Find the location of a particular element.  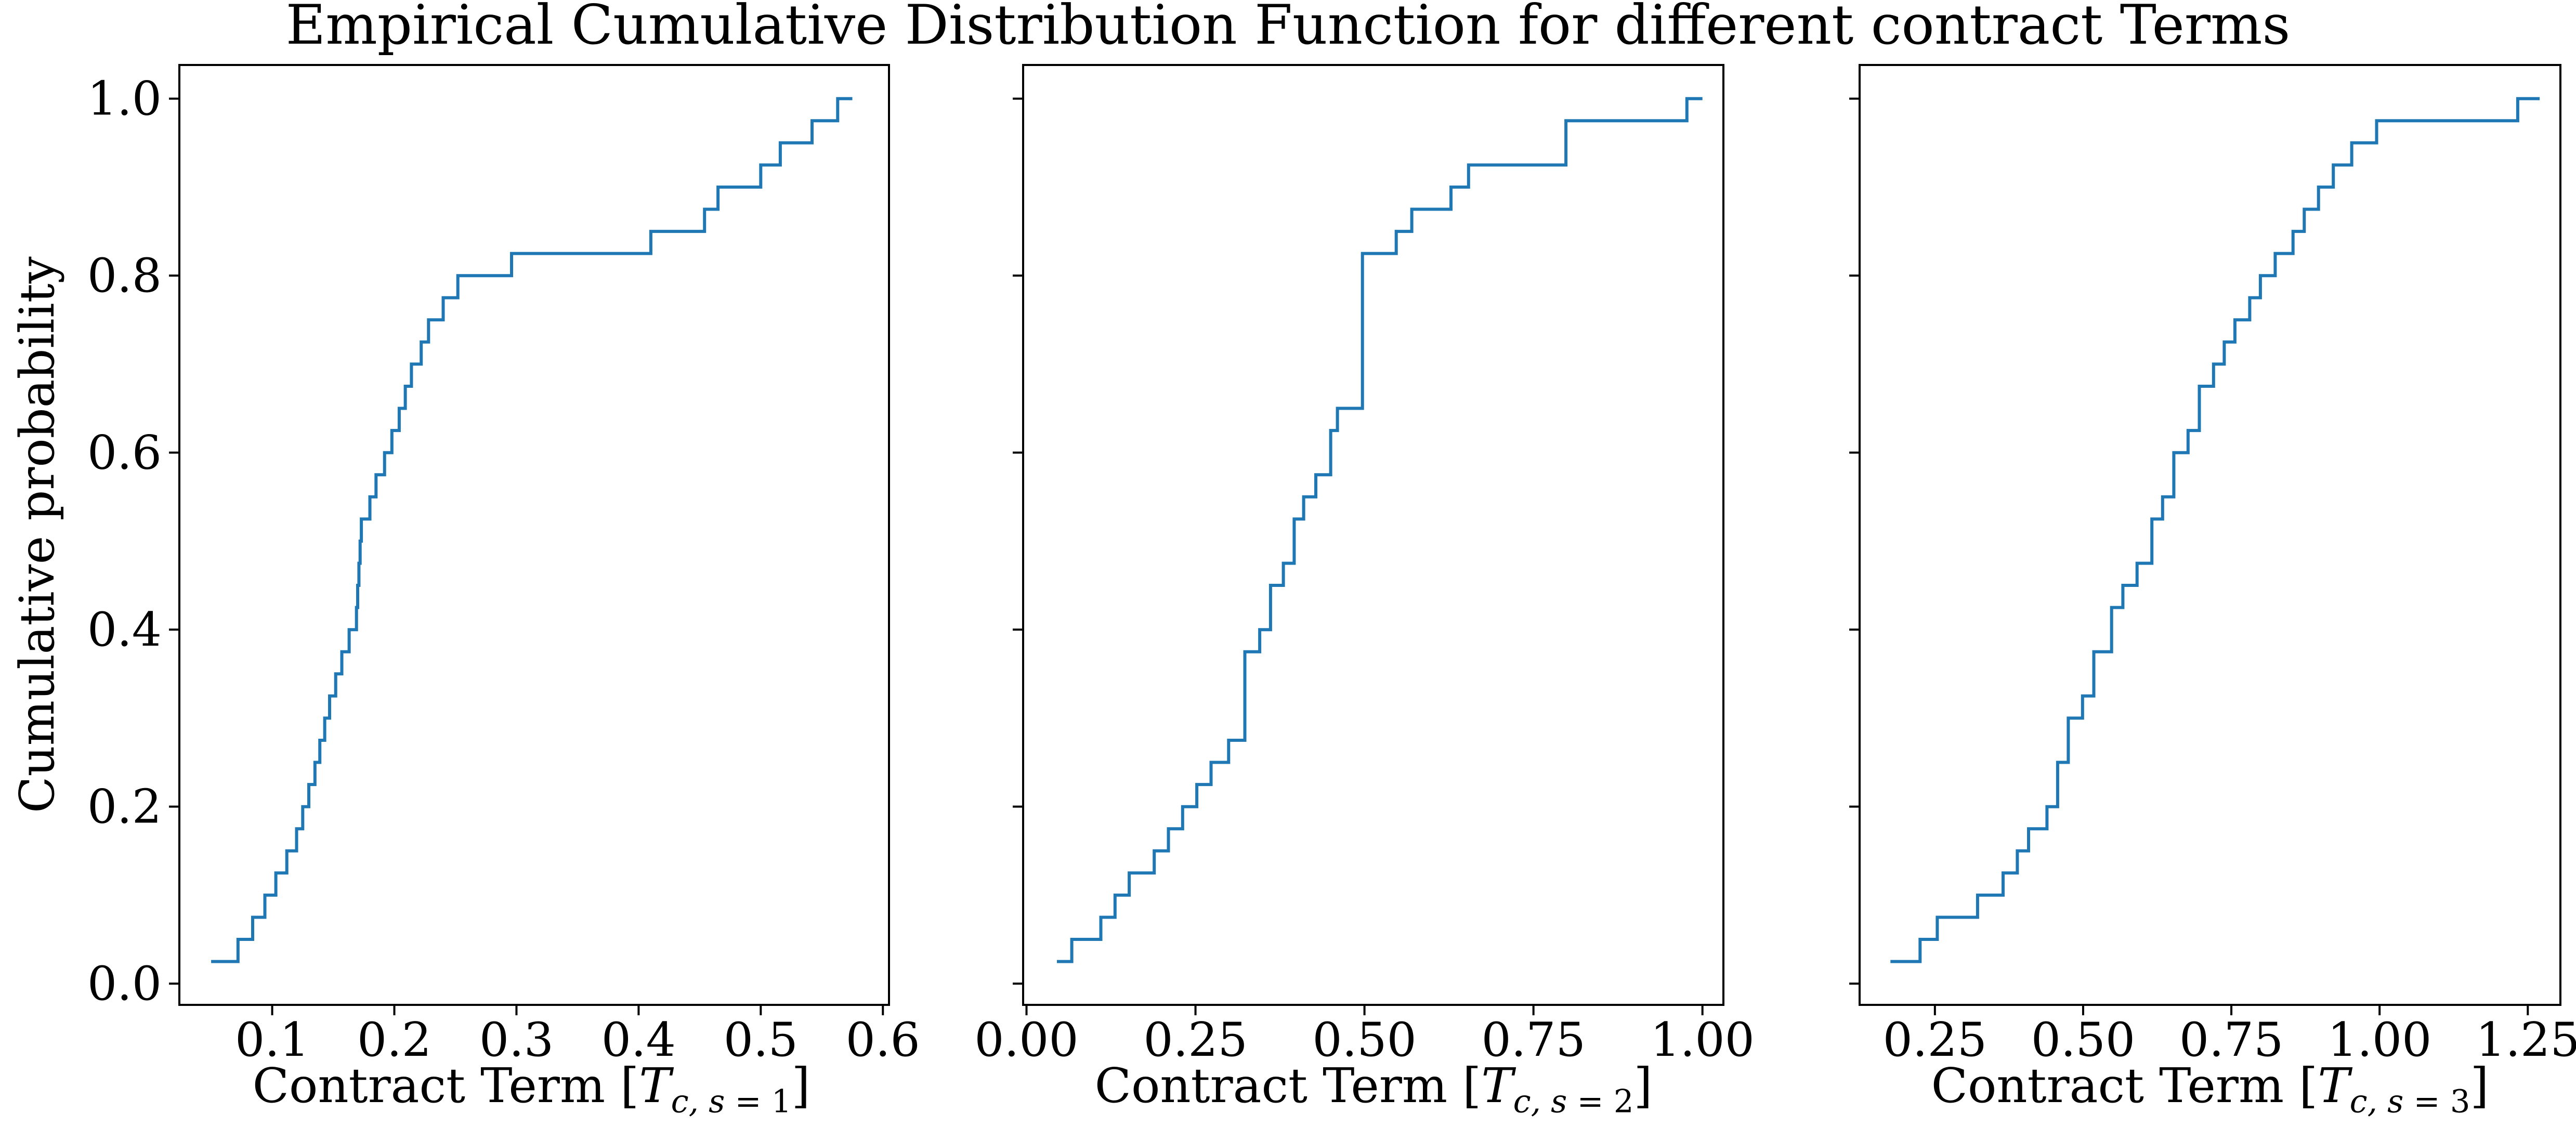

xlabel-subscript: c, s = 3 is located at coordinates (2409, 1102).